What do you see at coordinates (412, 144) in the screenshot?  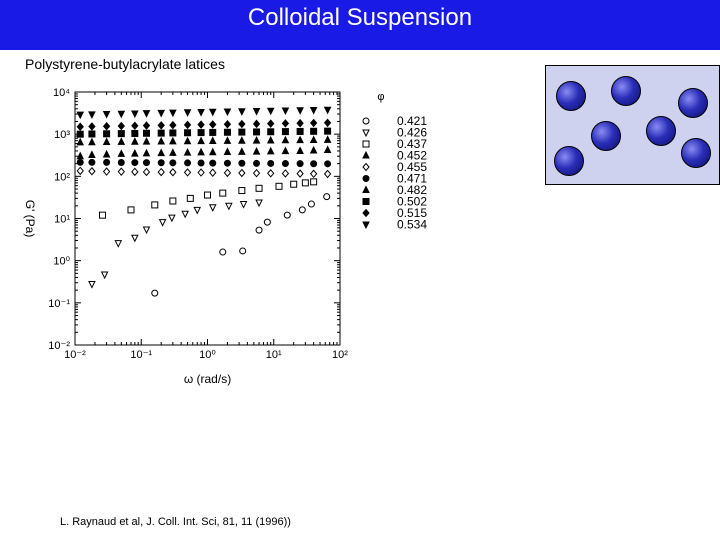 I see `legend-entry: 0.437` at bounding box center [412, 144].